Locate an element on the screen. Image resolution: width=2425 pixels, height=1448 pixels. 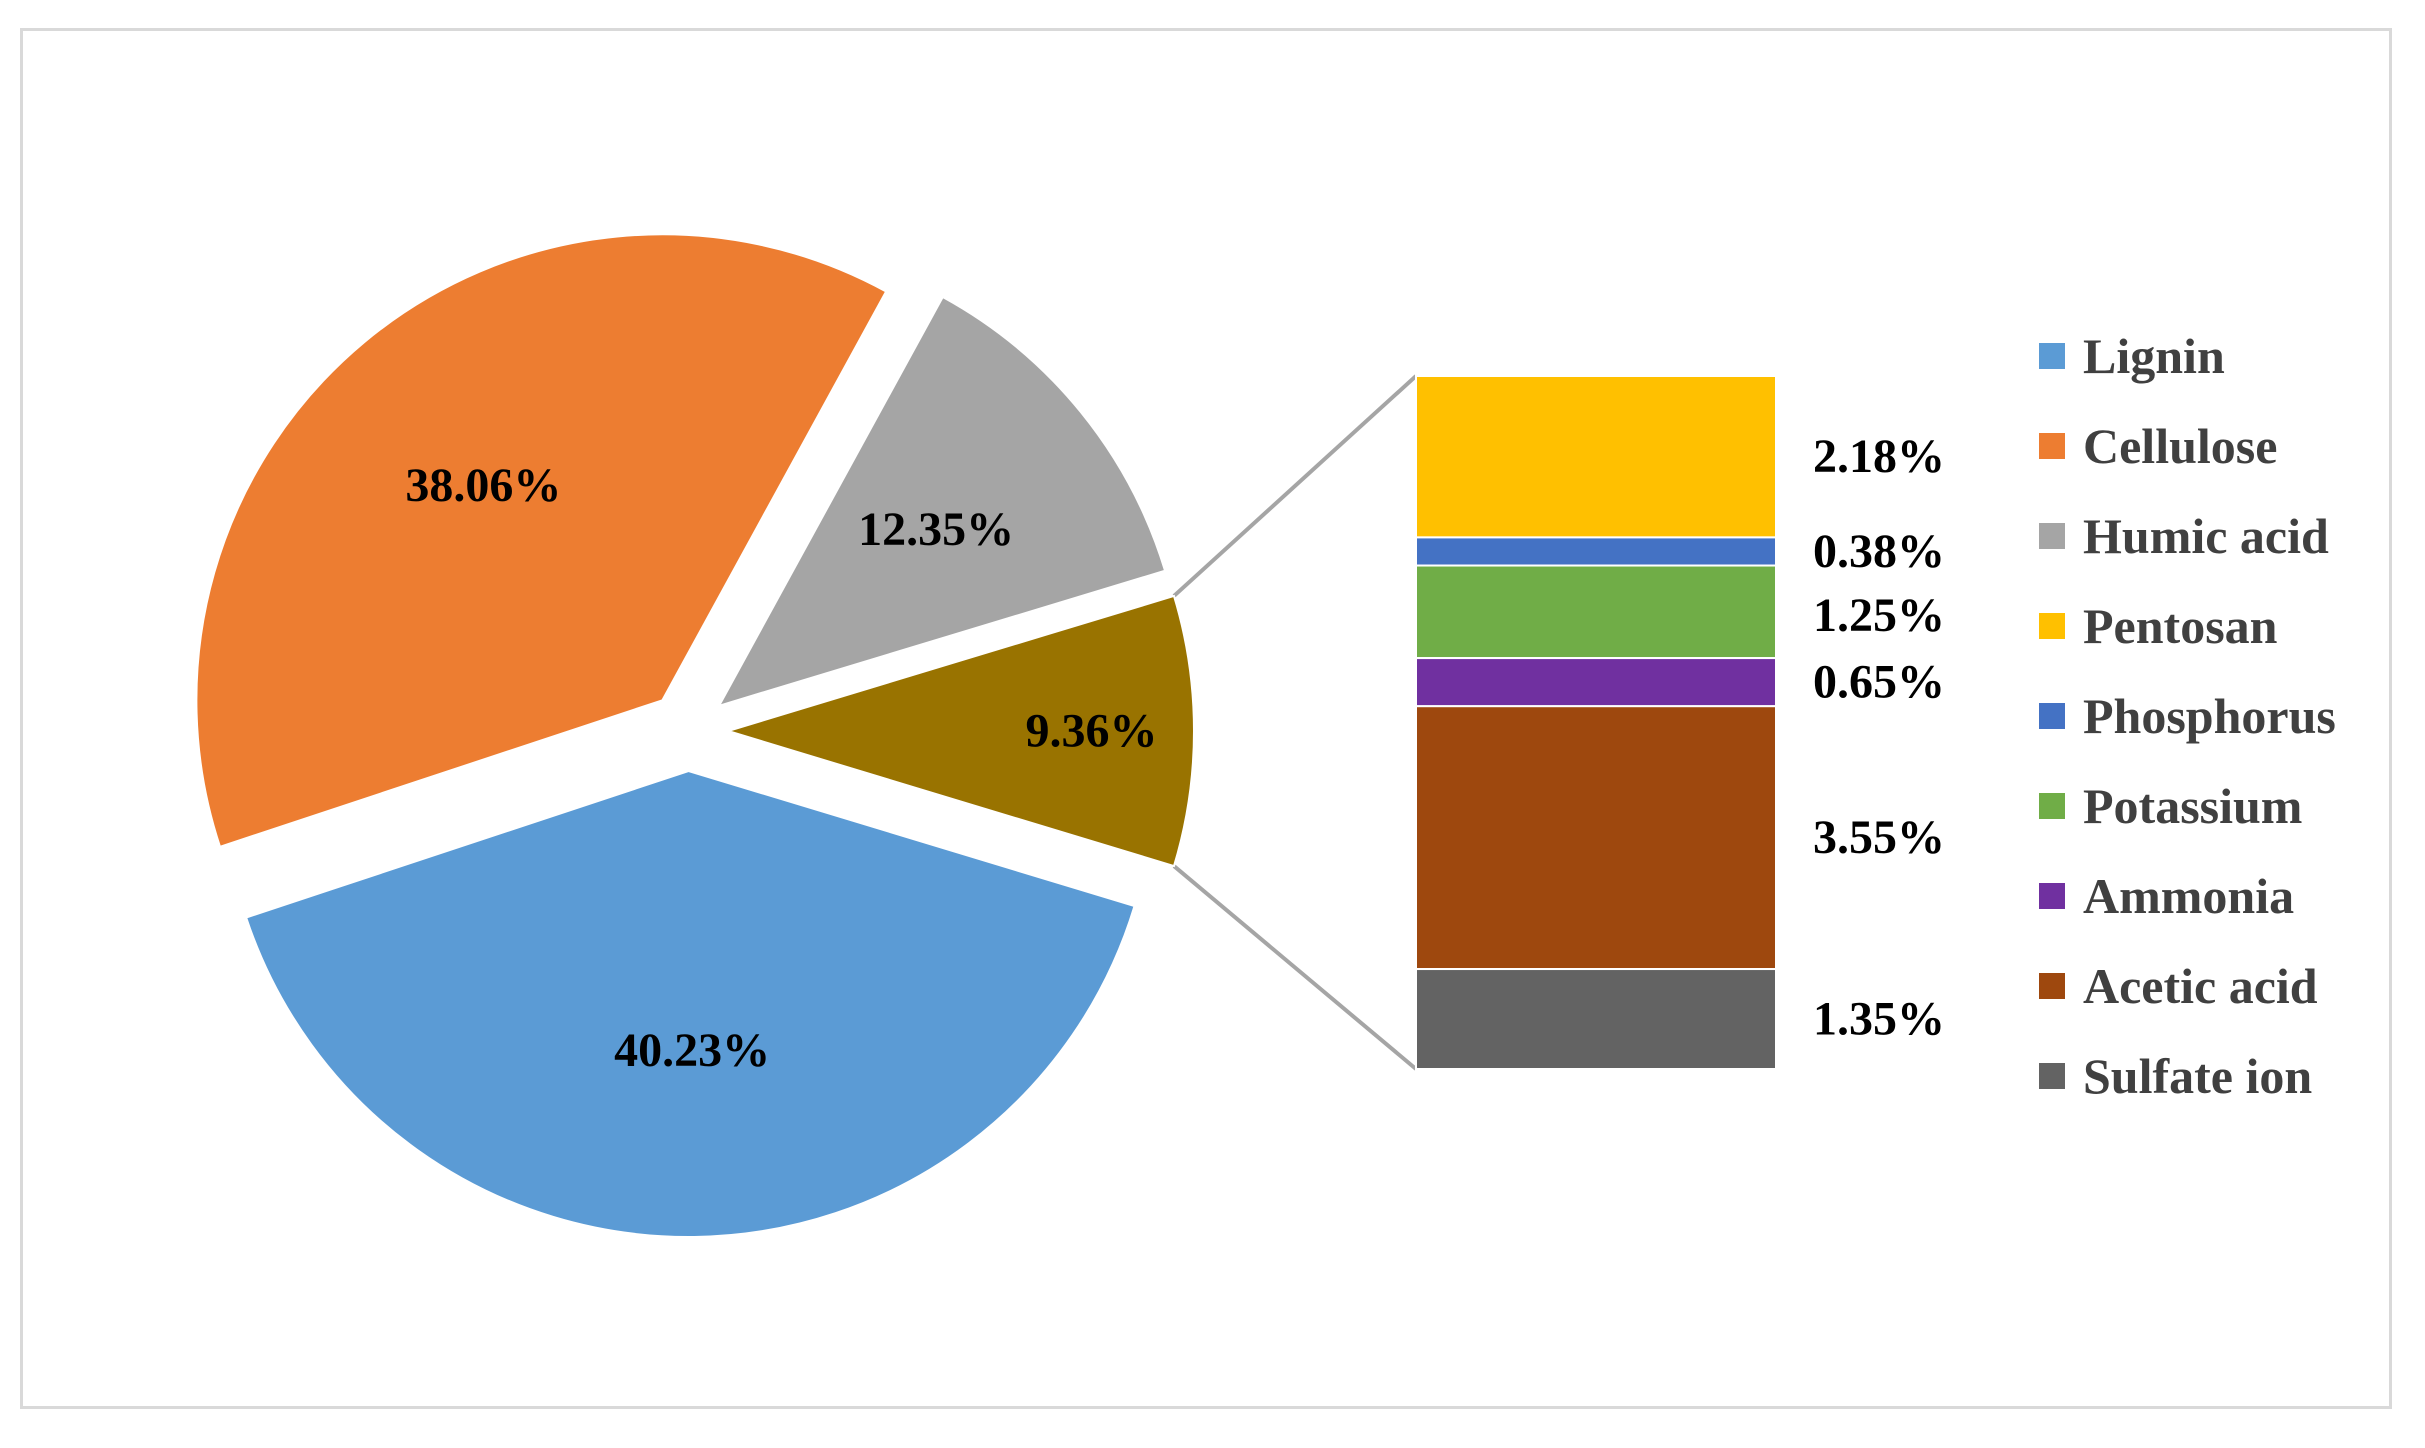
legend-label-sulfate-ion: Sulfate ion is located at coordinates (2197, 1076).